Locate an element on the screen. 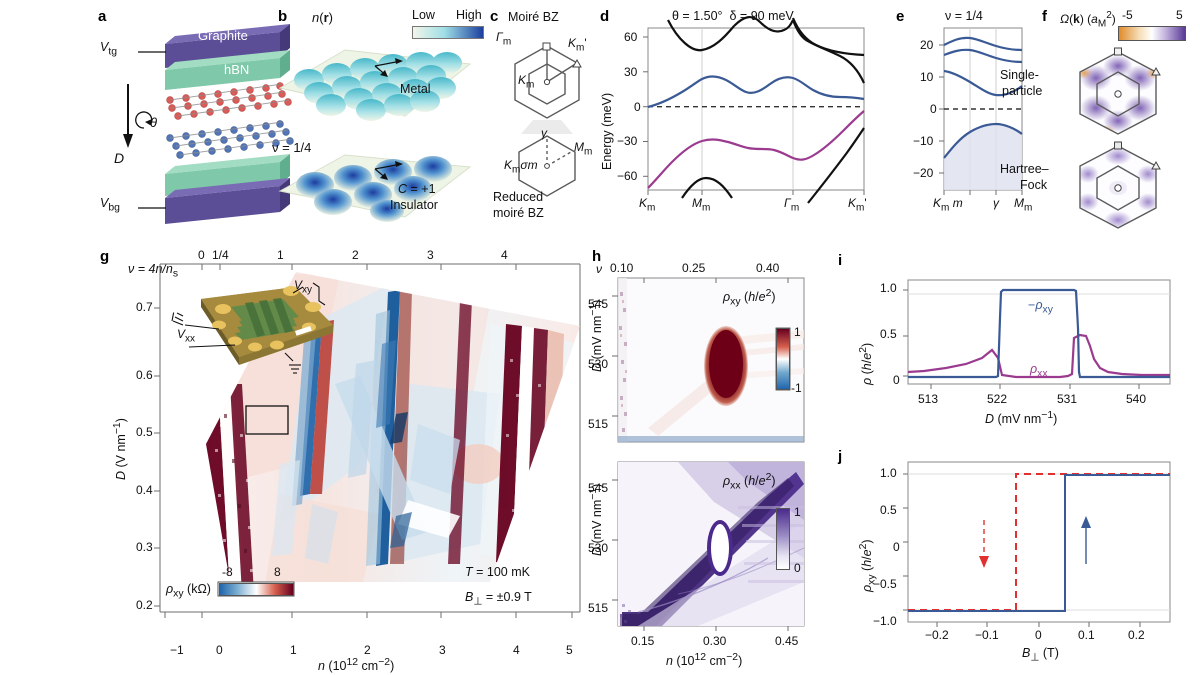 The width and height of the screenshot is (1200, 675). km-sigma-m-label: Kmσm is located at coordinates (521, 167).